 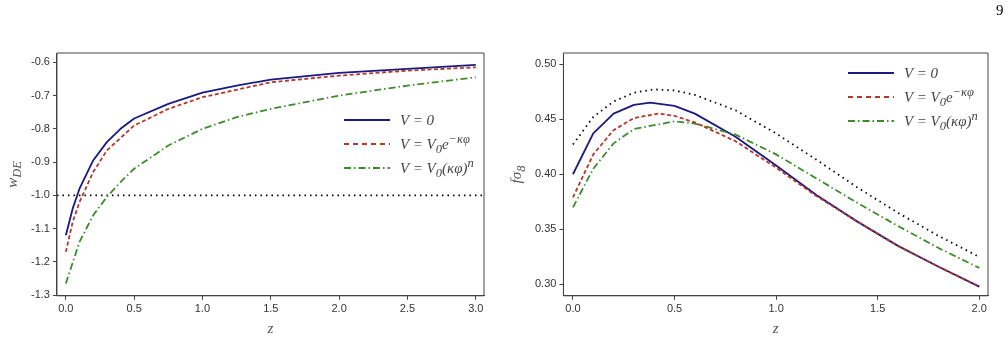 I want to click on y-tick-label: -1.2, so click(x=40, y=260).